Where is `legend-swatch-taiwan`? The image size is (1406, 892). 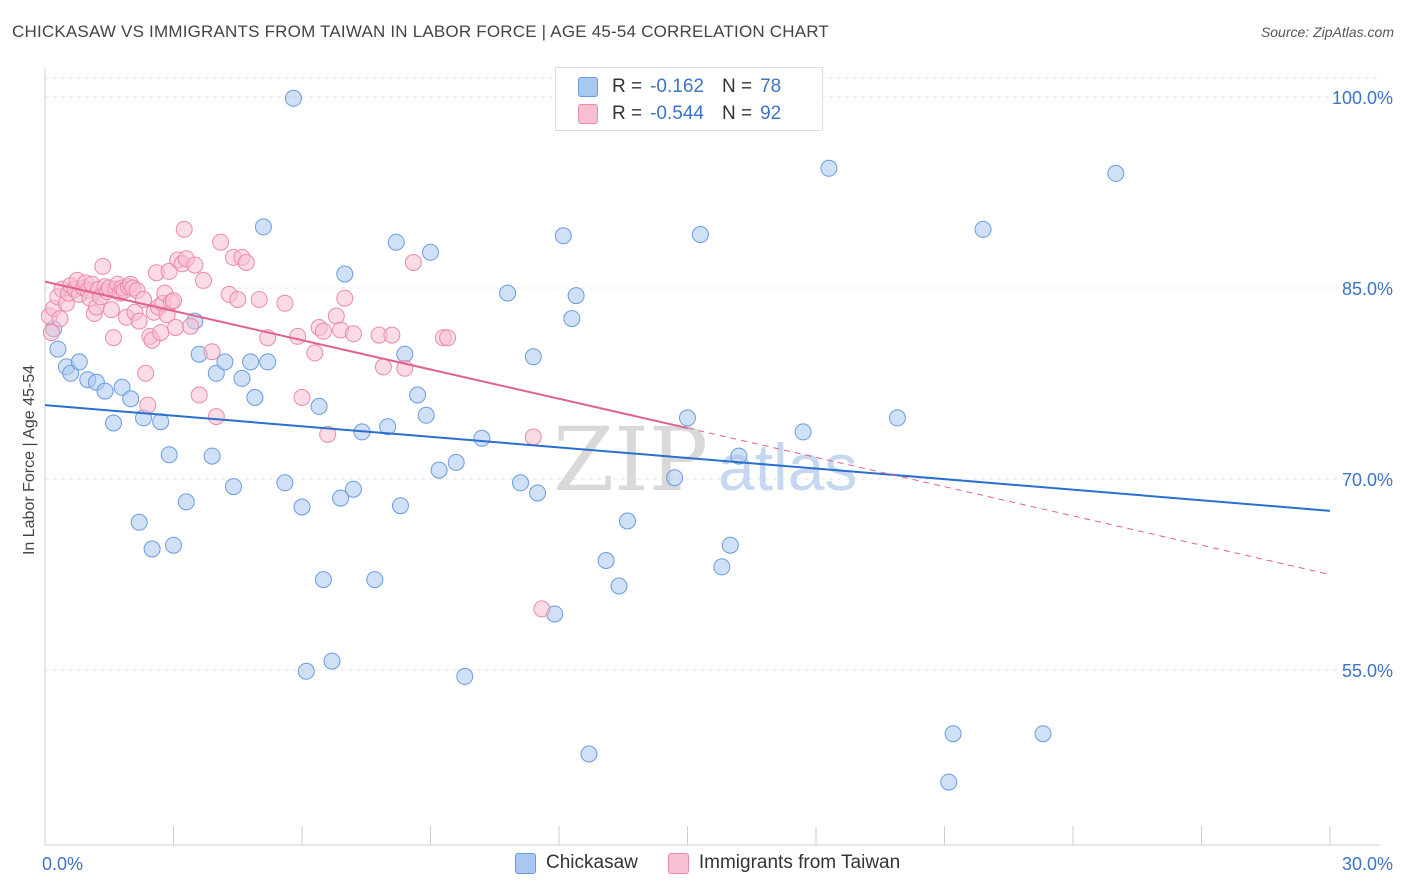
legend-swatch-taiwan is located at coordinates (588, 114).